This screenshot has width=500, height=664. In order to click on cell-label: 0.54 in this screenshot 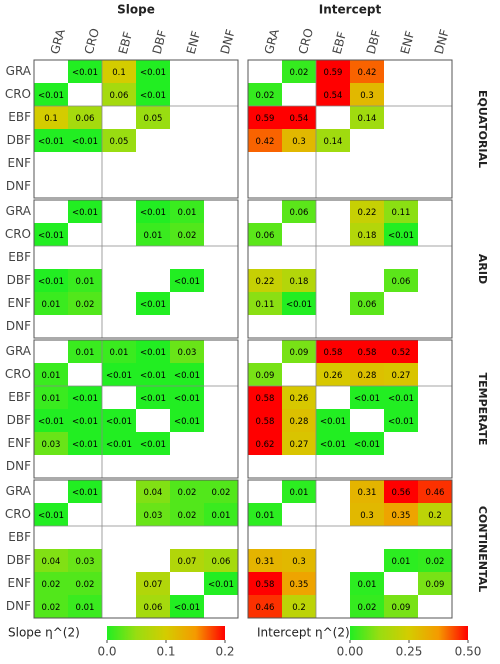, I will do `click(333, 96)`.